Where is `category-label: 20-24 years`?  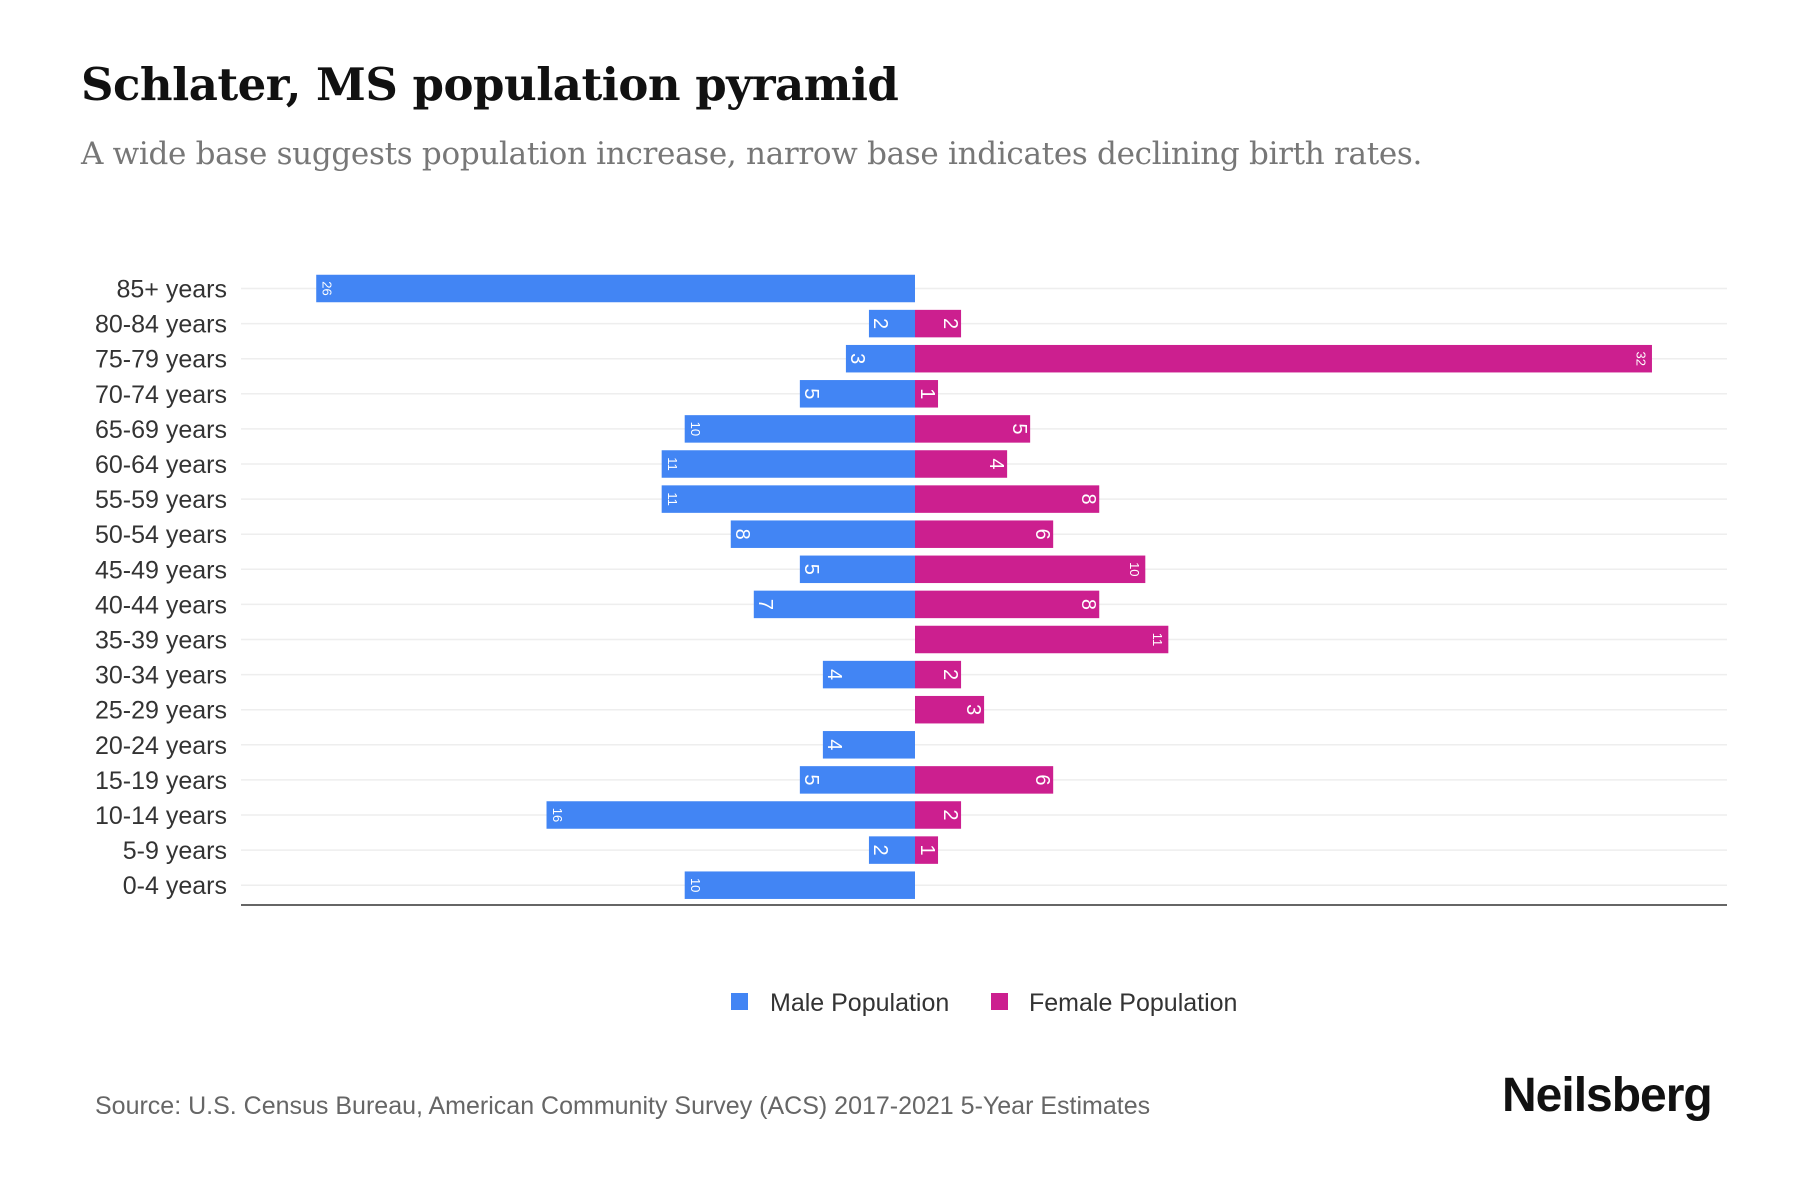 category-label: 20-24 years is located at coordinates (161, 746).